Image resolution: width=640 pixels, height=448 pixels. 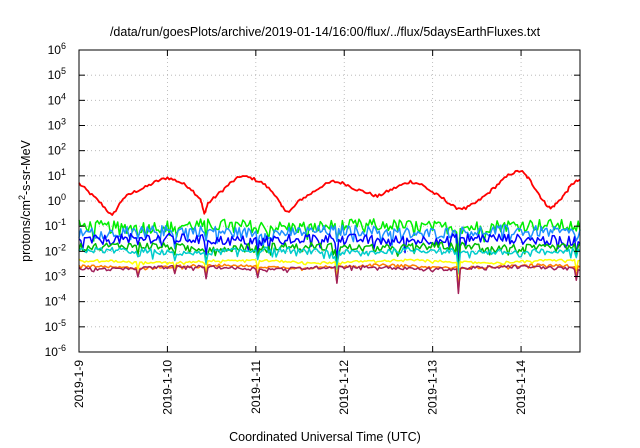 I want to click on y-tick-label: 10⁻⁶, so click(x=55, y=351).